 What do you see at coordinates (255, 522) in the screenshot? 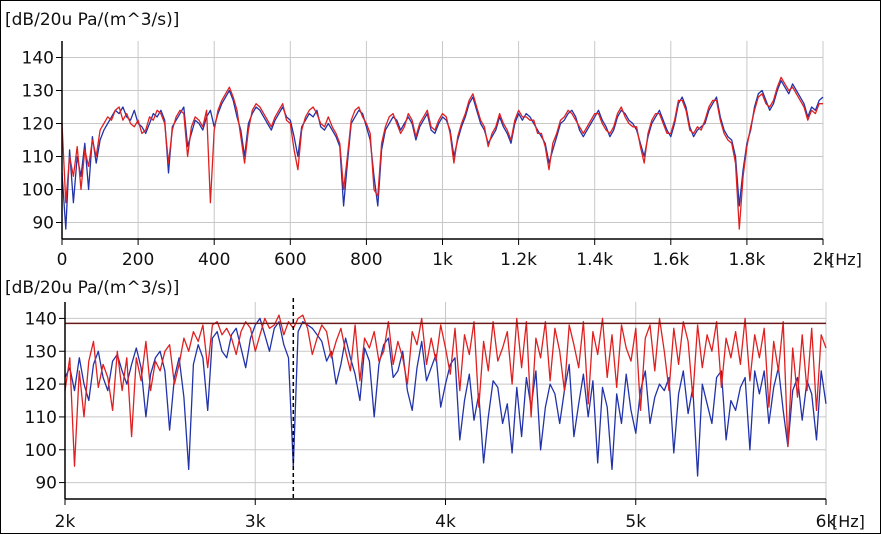
I see `x-tick-label: 3k` at bounding box center [255, 522].